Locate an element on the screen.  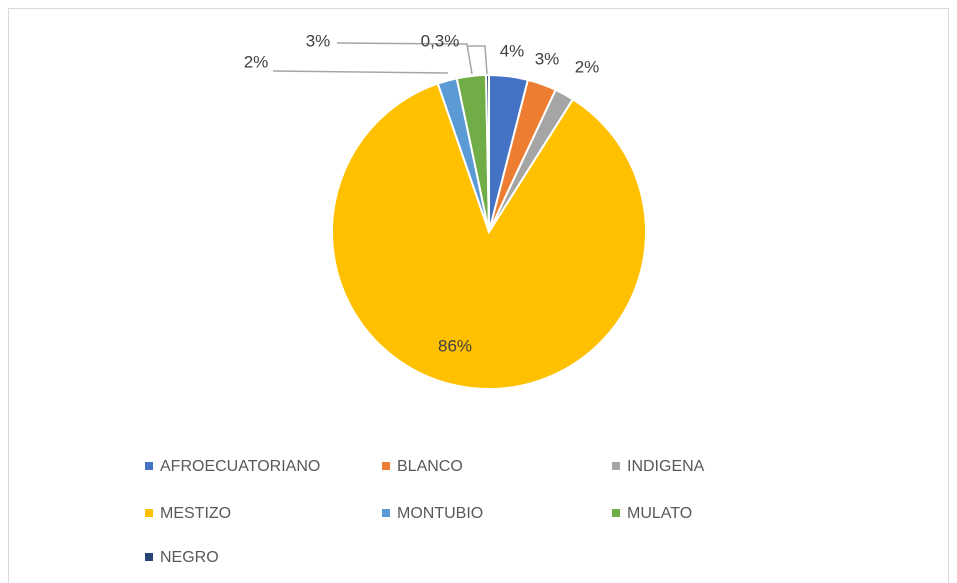
legend-label: MONTUBIO is located at coordinates (440, 513).